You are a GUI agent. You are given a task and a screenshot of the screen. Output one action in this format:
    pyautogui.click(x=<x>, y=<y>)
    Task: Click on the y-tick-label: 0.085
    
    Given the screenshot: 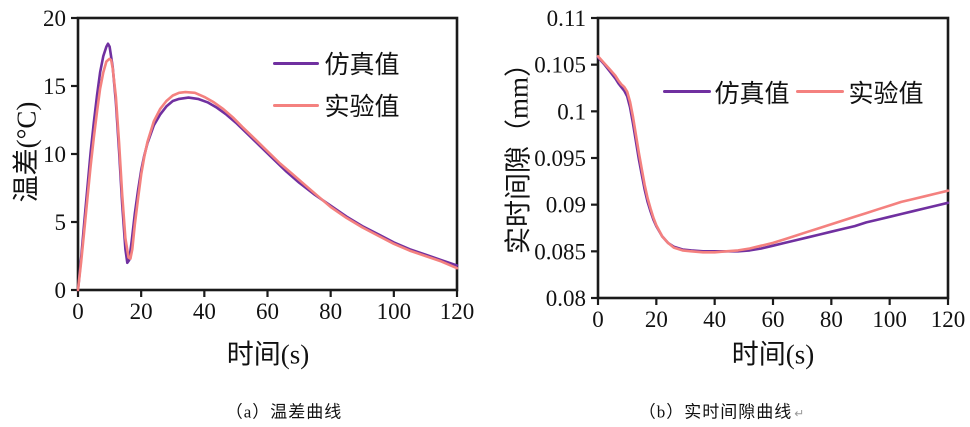 What is the action you would take?
    pyautogui.click(x=560, y=251)
    